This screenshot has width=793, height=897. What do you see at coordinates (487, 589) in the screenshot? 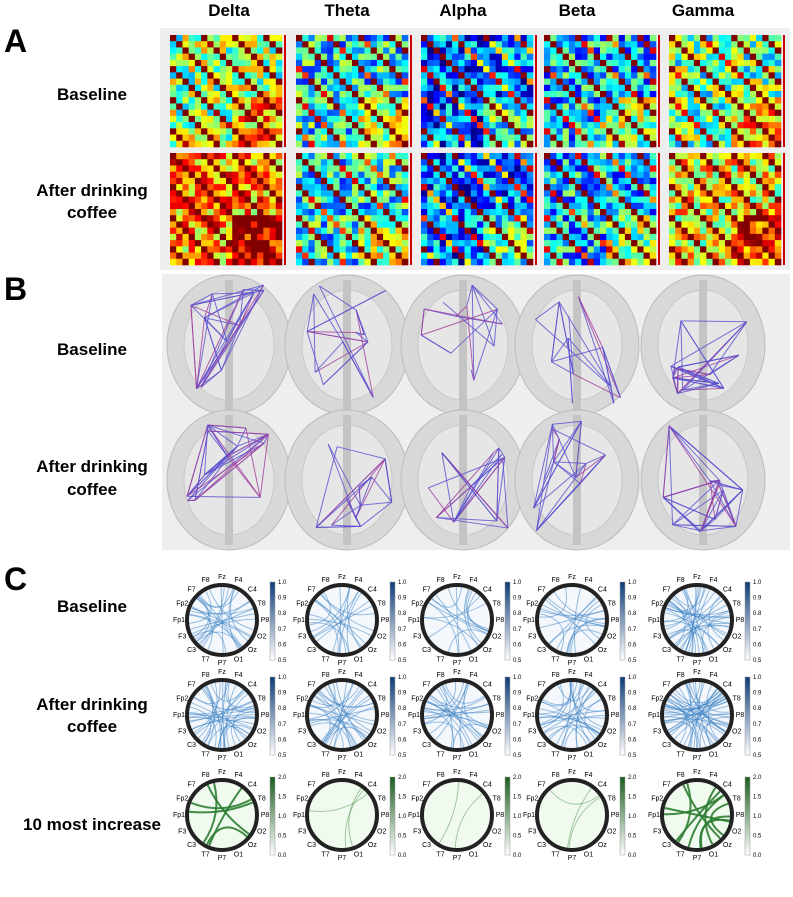
I see `electrode-label: C4` at bounding box center [487, 589].